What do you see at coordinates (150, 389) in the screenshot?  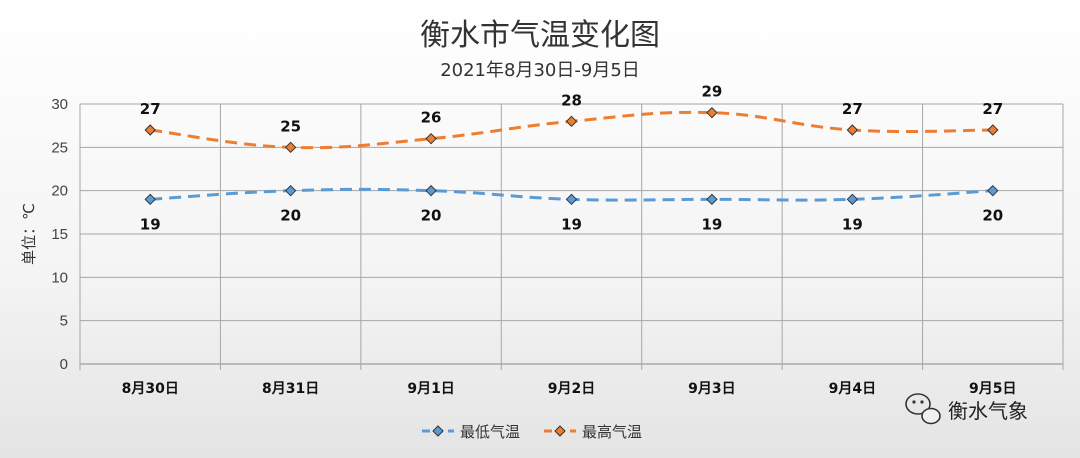 I see `x-tick-label: 8月30日` at bounding box center [150, 389].